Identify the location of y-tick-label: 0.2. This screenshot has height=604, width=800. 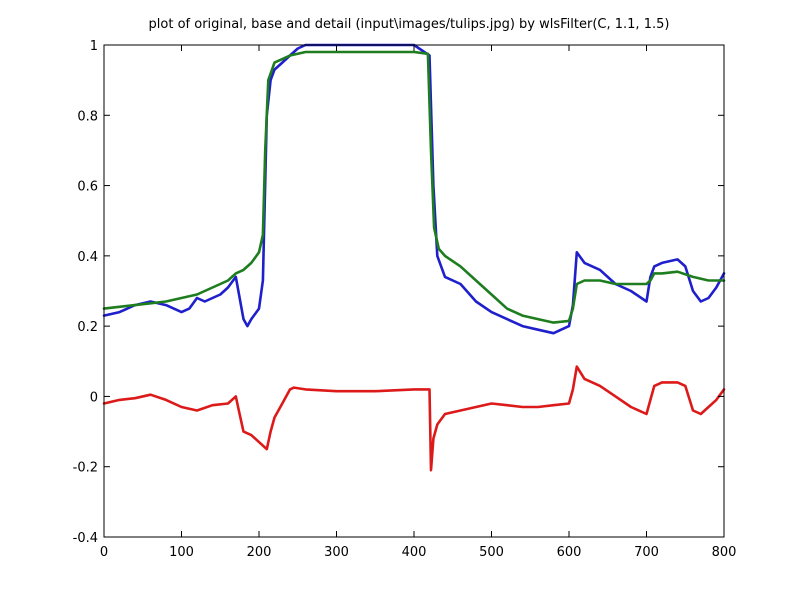
(87, 327).